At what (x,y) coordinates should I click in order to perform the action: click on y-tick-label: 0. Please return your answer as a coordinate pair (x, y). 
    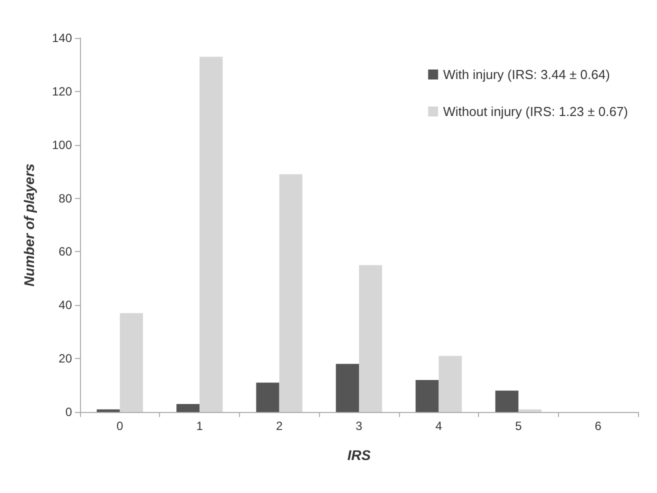
    Looking at the image, I should click on (68, 412).